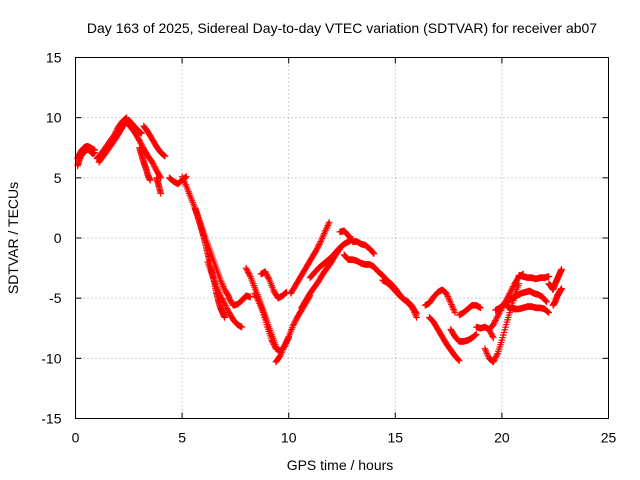 The height and width of the screenshot is (480, 640). I want to click on y-tick-label: -5, so click(55, 298).